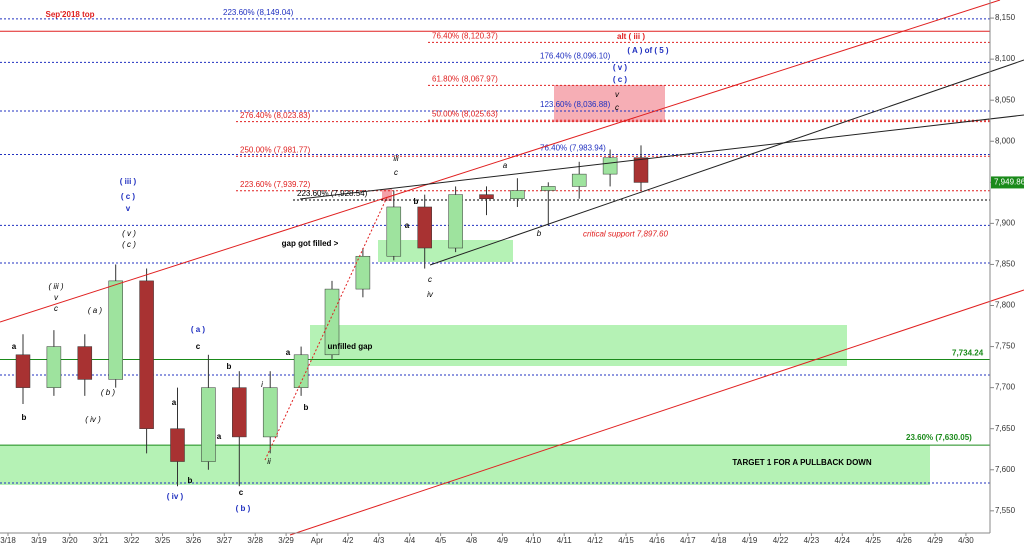  I want to click on wave-label: i, so click(262, 384).